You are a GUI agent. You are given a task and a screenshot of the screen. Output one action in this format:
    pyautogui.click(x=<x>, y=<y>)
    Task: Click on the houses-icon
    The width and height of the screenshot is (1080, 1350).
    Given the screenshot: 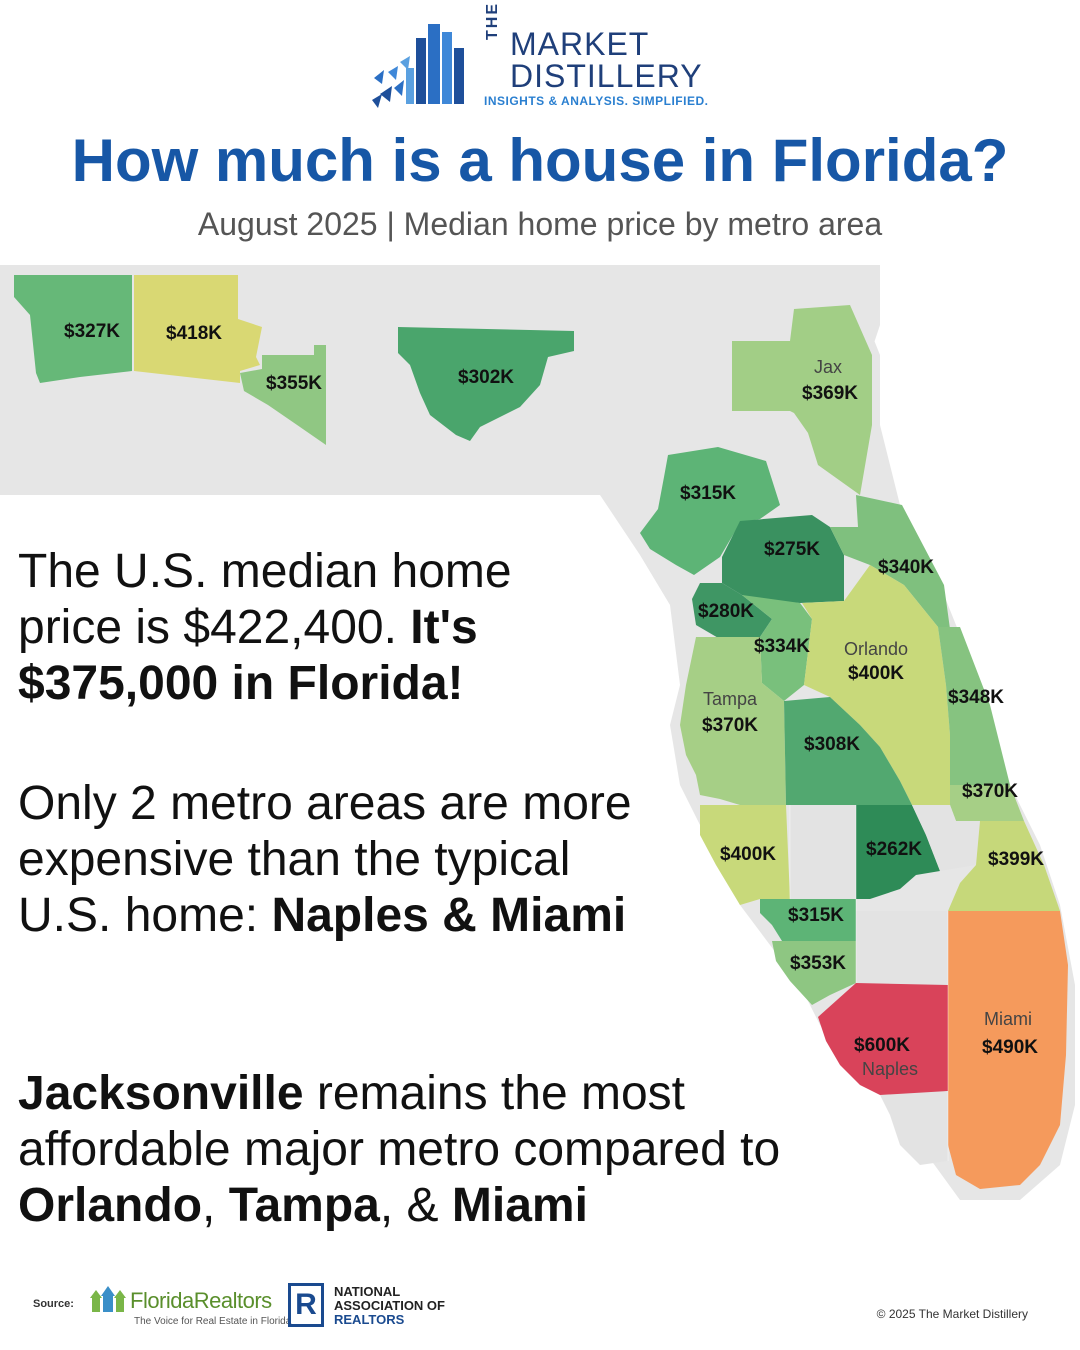 What is the action you would take?
    pyautogui.click(x=108, y=1299)
    